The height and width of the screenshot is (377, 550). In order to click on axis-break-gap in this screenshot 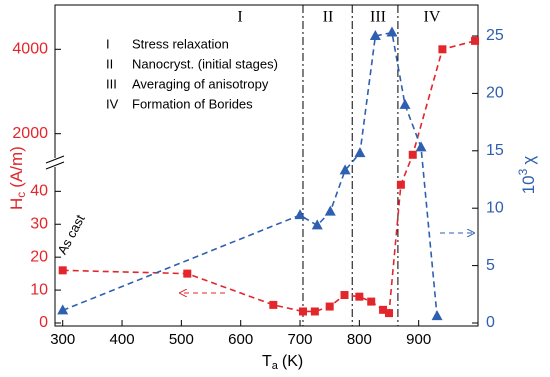, I will do `click(51, 162)`.